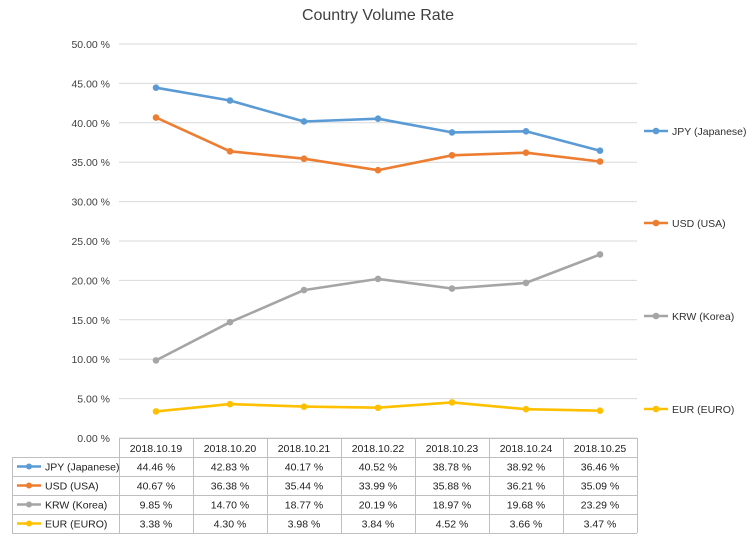  I want to click on data-label: 18.97 %, so click(452, 506).